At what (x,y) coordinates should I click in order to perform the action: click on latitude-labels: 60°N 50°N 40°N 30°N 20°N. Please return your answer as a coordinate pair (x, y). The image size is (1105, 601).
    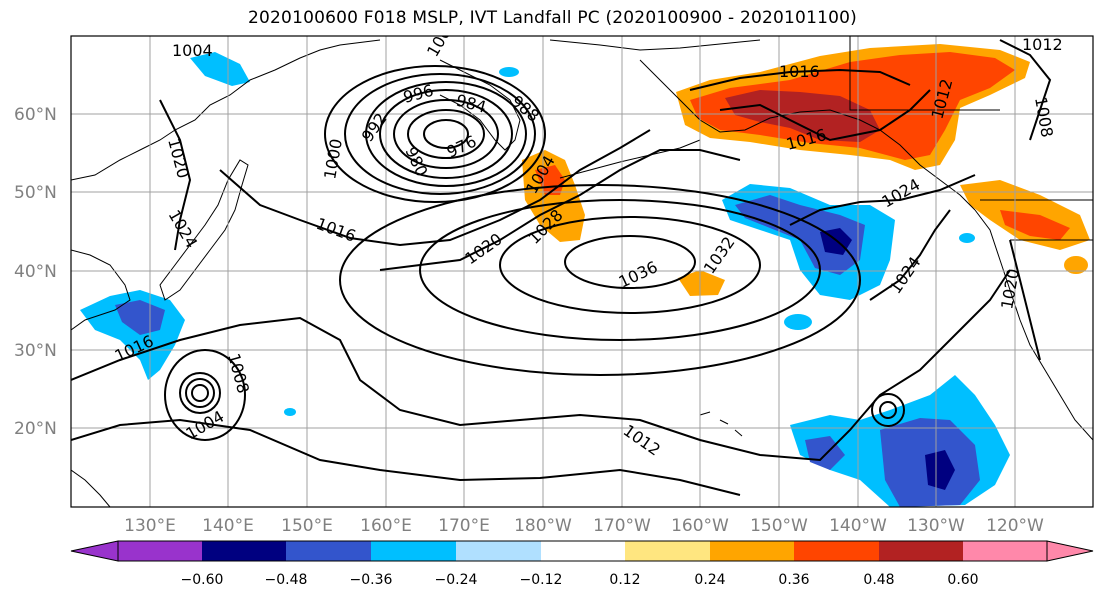
    Looking at the image, I should click on (35, 272).